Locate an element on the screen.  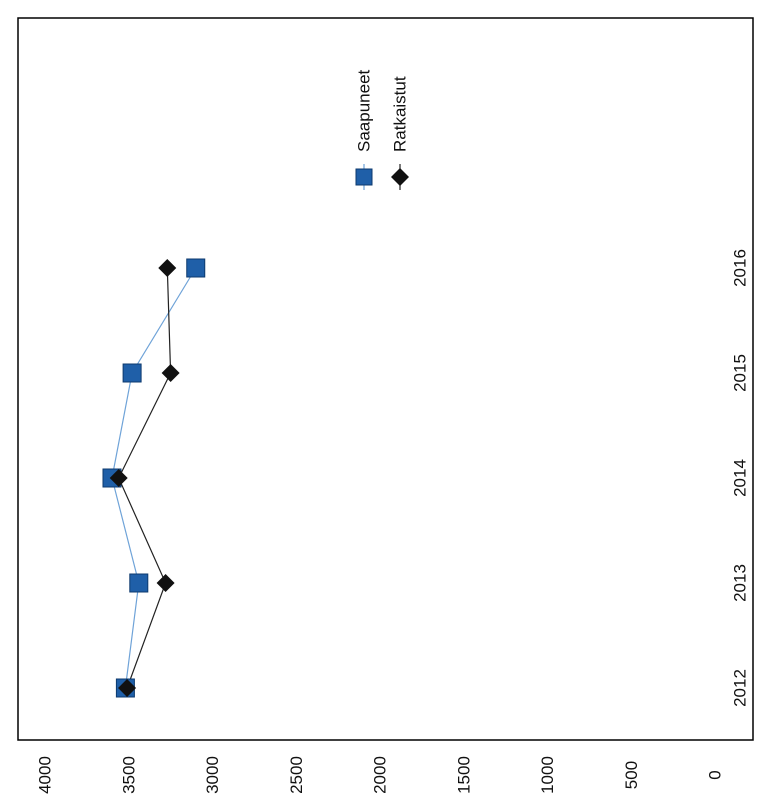
y-tick-label: 1000 is located at coordinates (547, 775).